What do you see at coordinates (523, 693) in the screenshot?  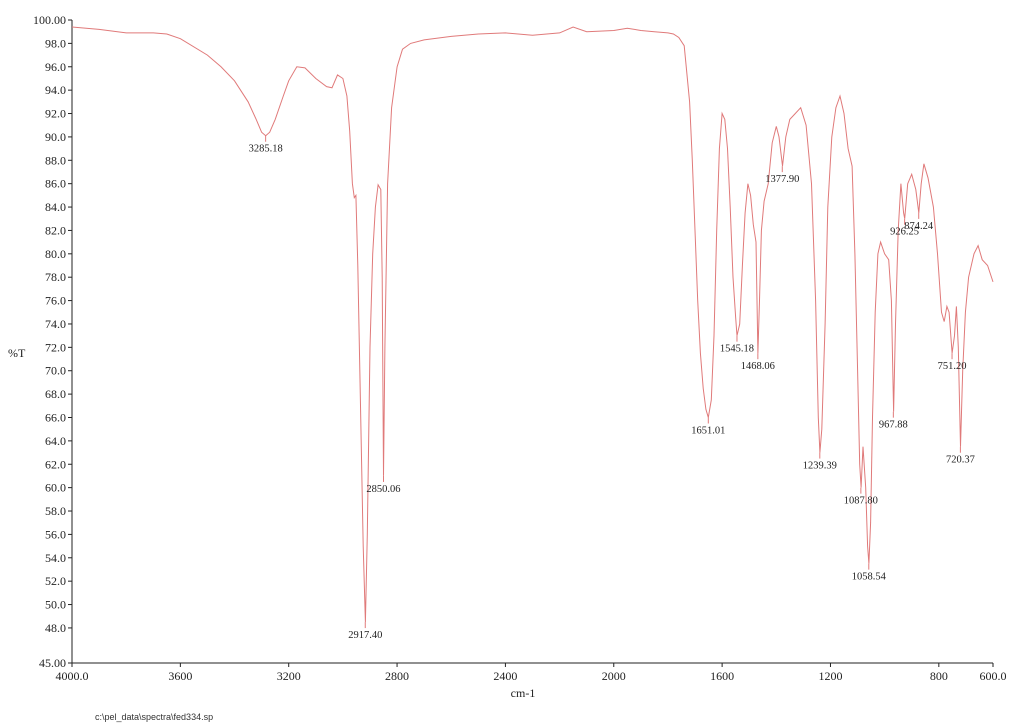 I see `x-axis-label: cm-1` at bounding box center [523, 693].